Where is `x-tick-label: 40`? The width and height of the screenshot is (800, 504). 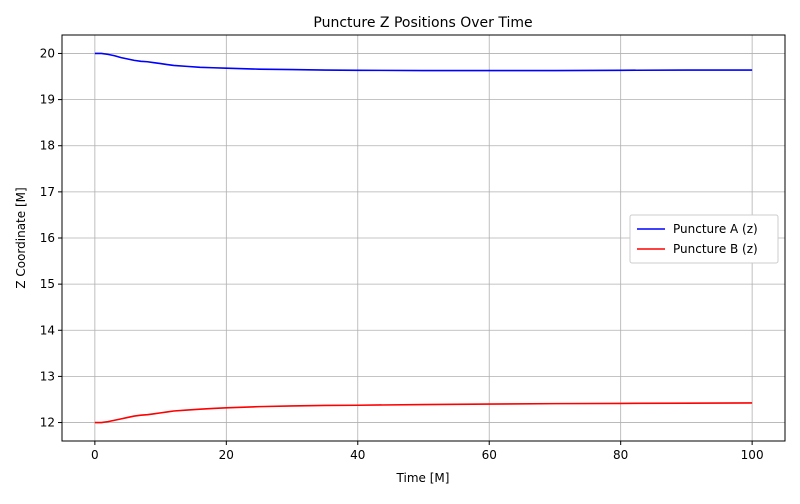
x-tick-label: 40 is located at coordinates (357, 455).